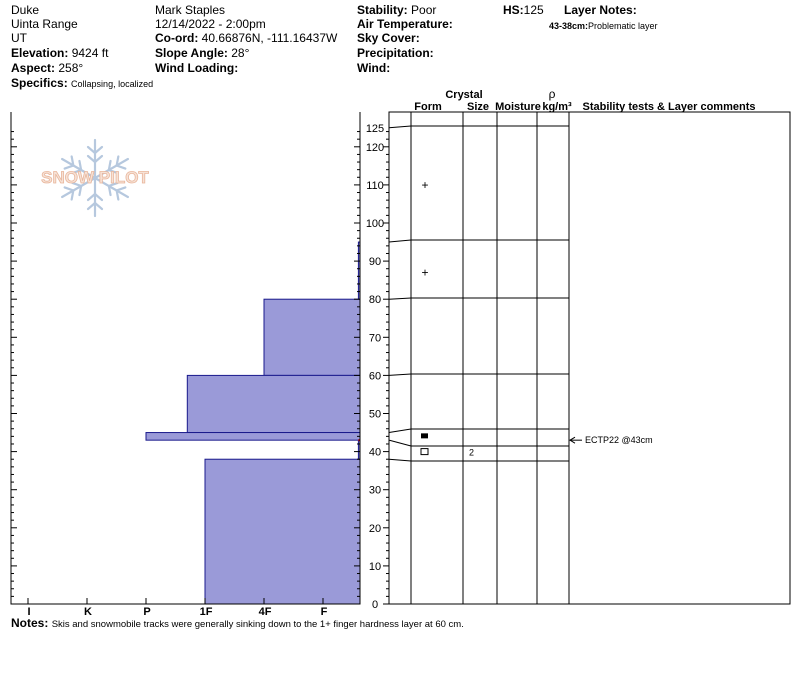 The height and width of the screenshot is (676, 800). I want to click on slope-value: 28°, so click(240, 53).